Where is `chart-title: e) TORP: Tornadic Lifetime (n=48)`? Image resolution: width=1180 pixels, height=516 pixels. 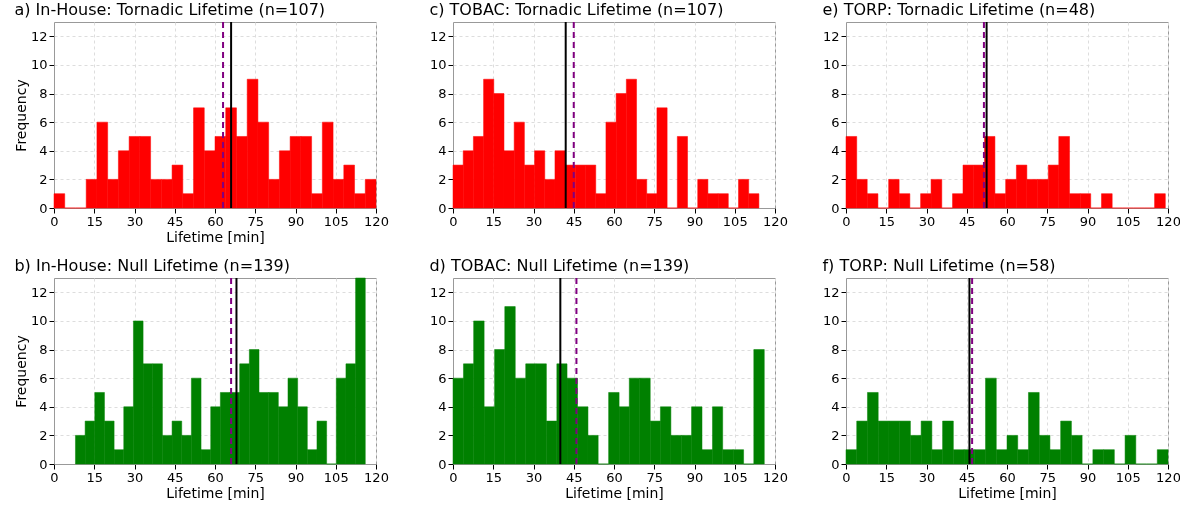
chart-title: e) TORP: Tornadic Lifetime (n=48) is located at coordinates (959, 9).